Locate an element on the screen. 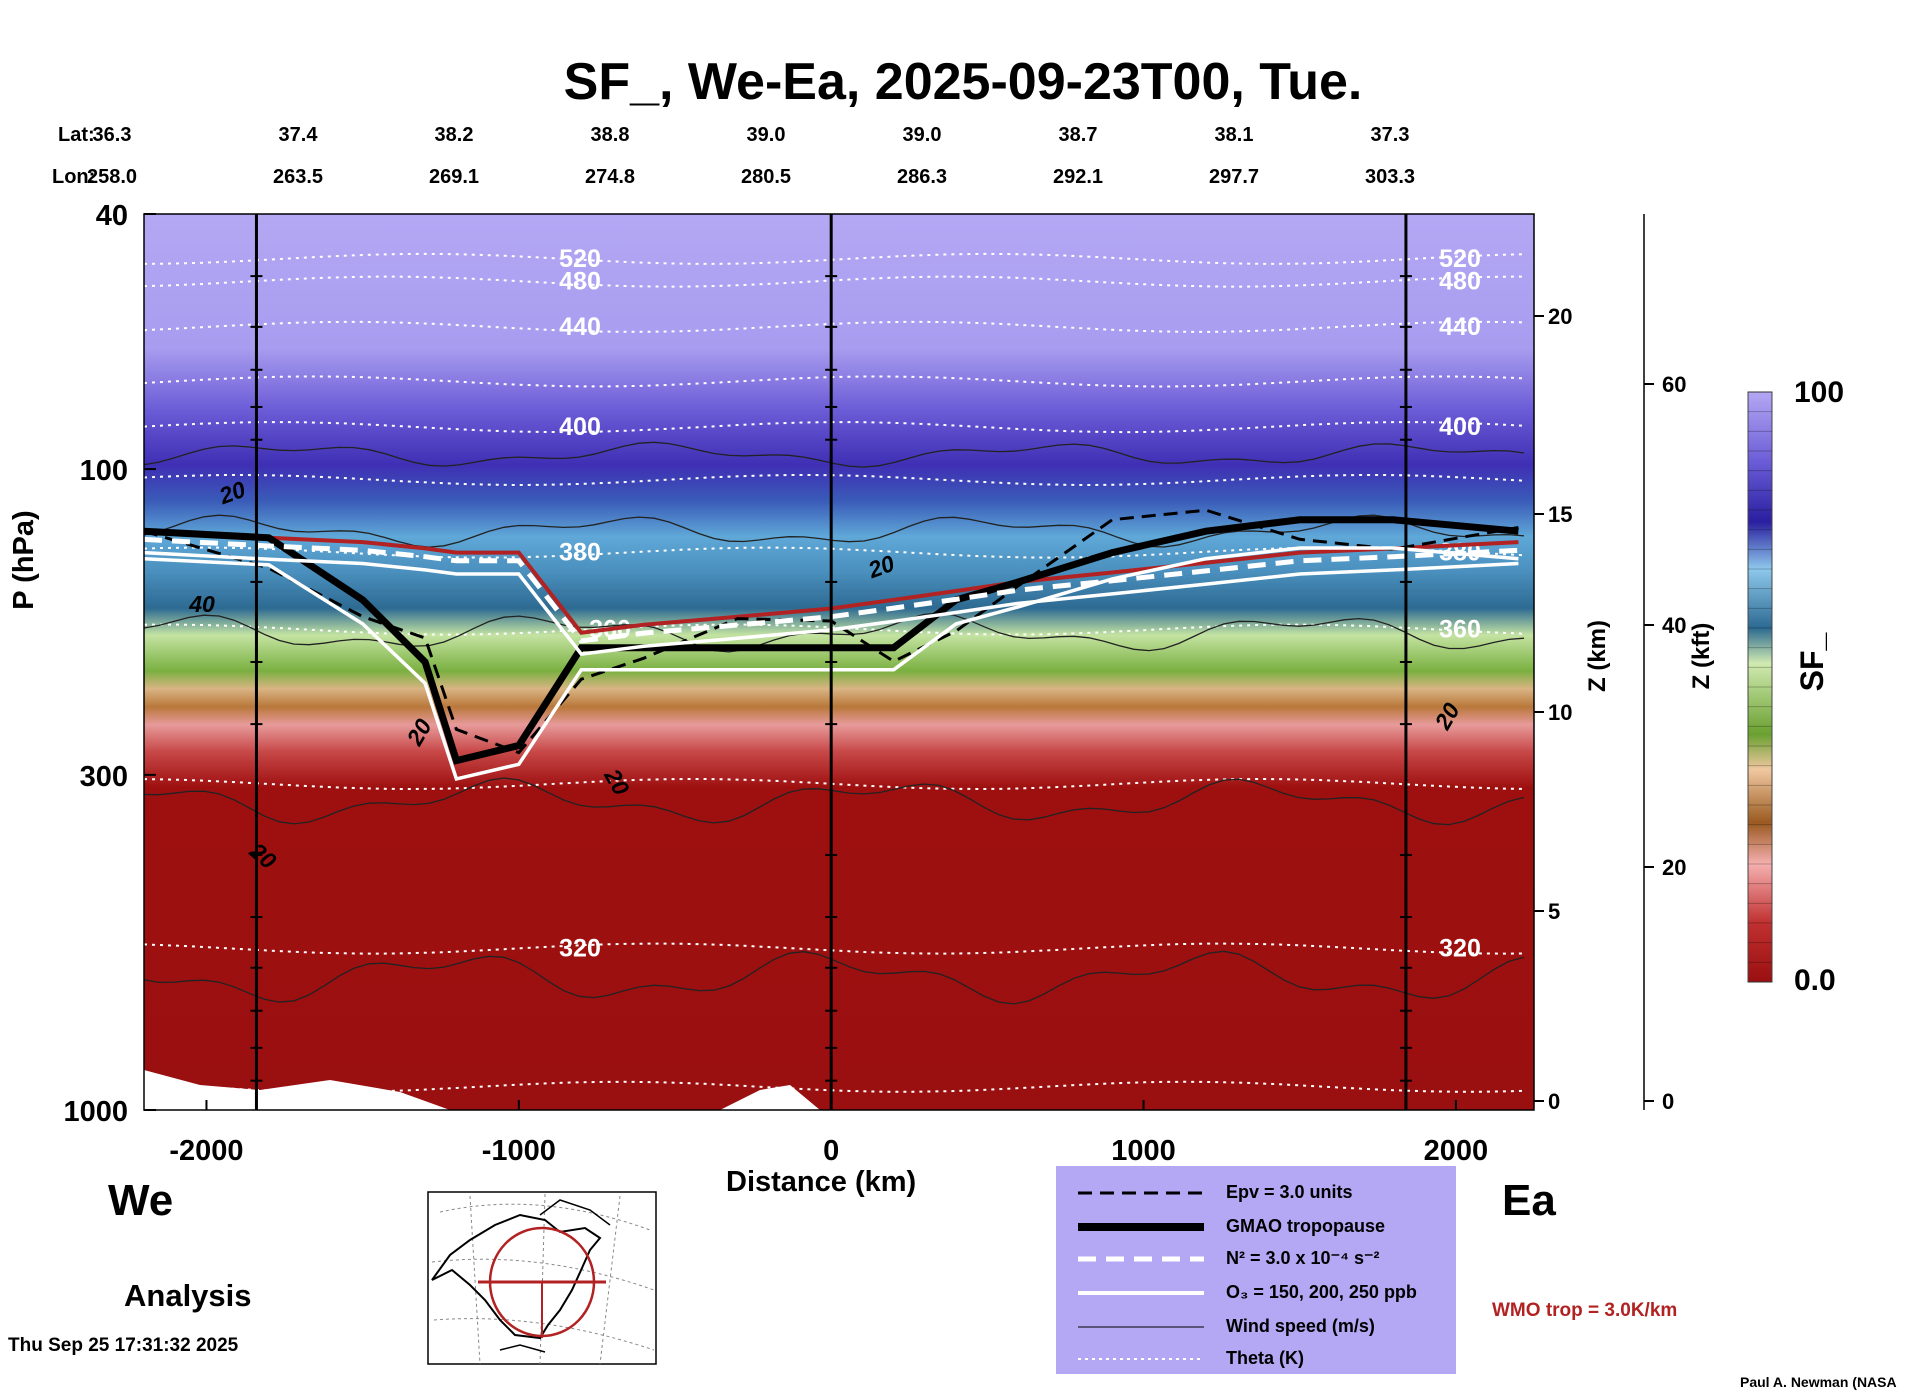  z-km-tick-label: 0 is located at coordinates (1554, 1101).